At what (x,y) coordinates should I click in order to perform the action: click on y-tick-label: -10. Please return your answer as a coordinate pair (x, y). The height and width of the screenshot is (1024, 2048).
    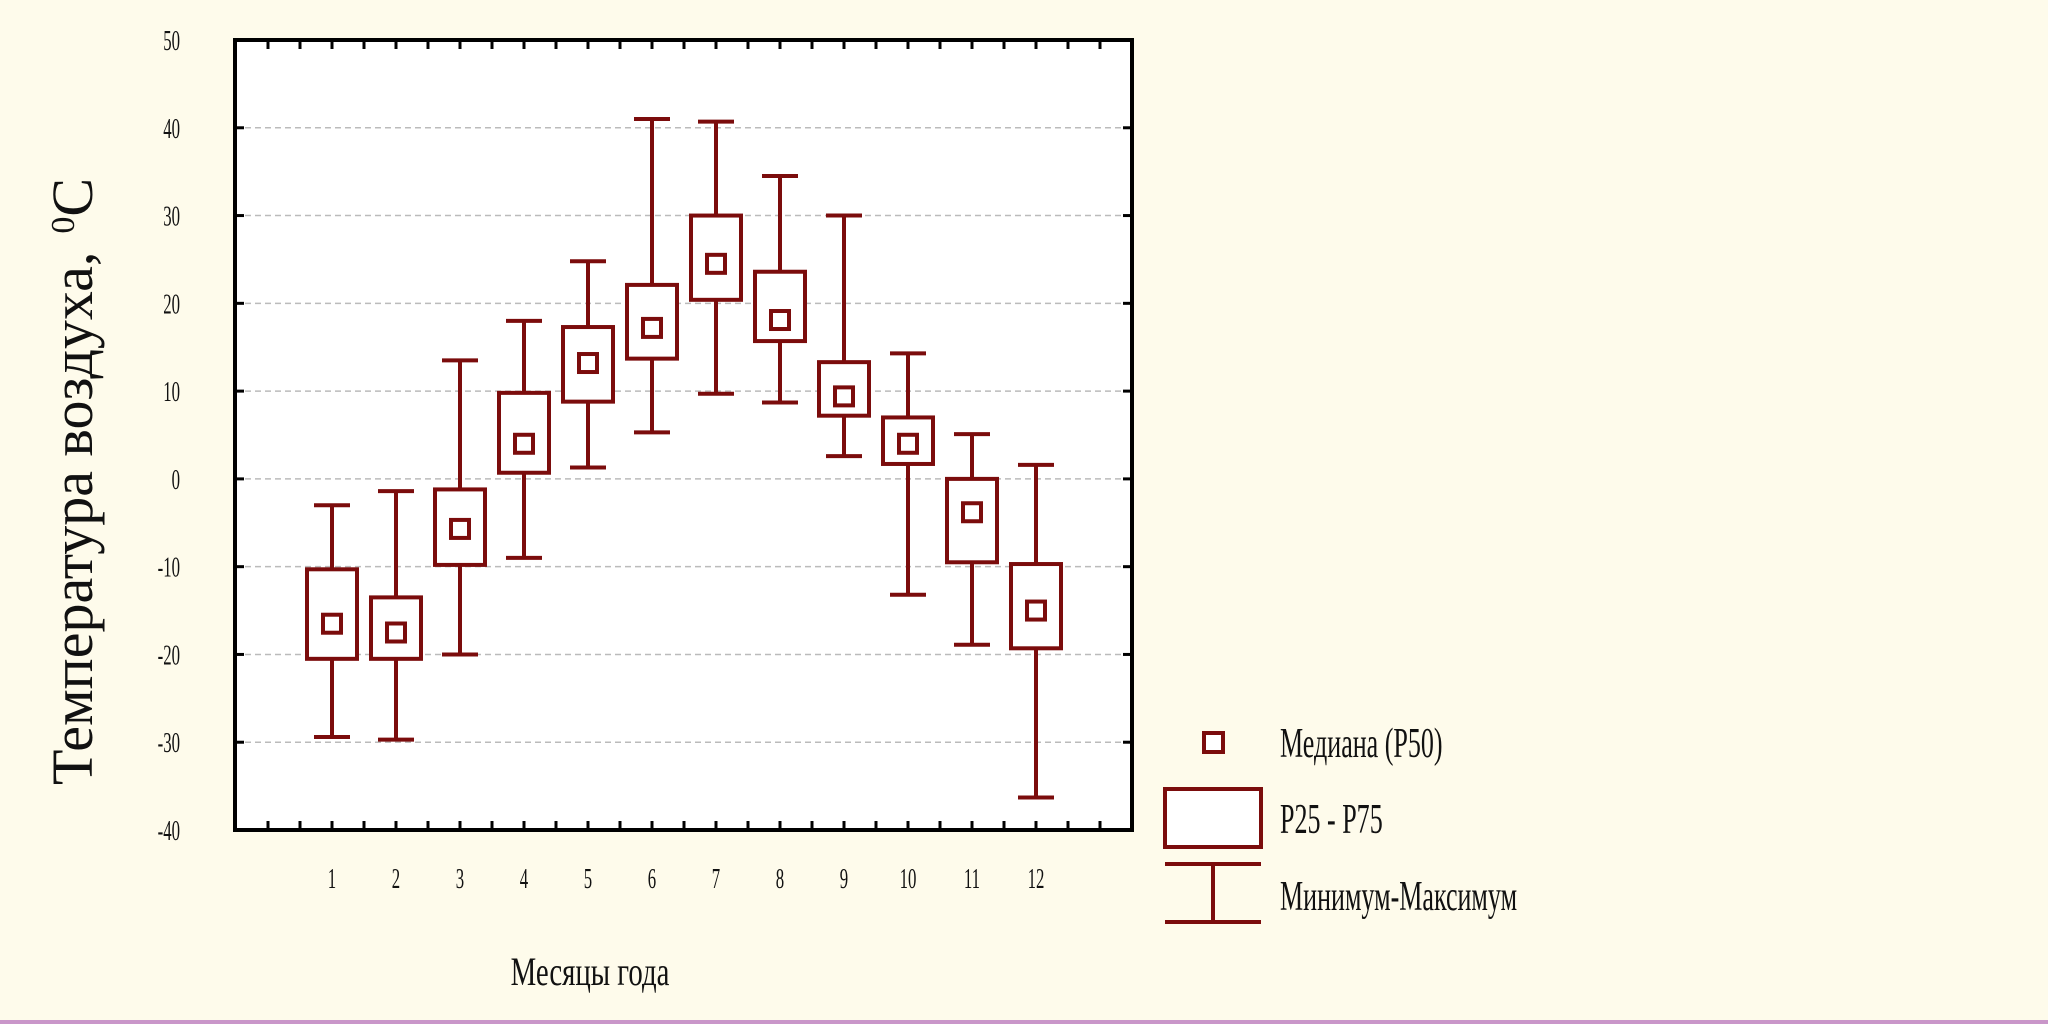
    Looking at the image, I should click on (169, 567).